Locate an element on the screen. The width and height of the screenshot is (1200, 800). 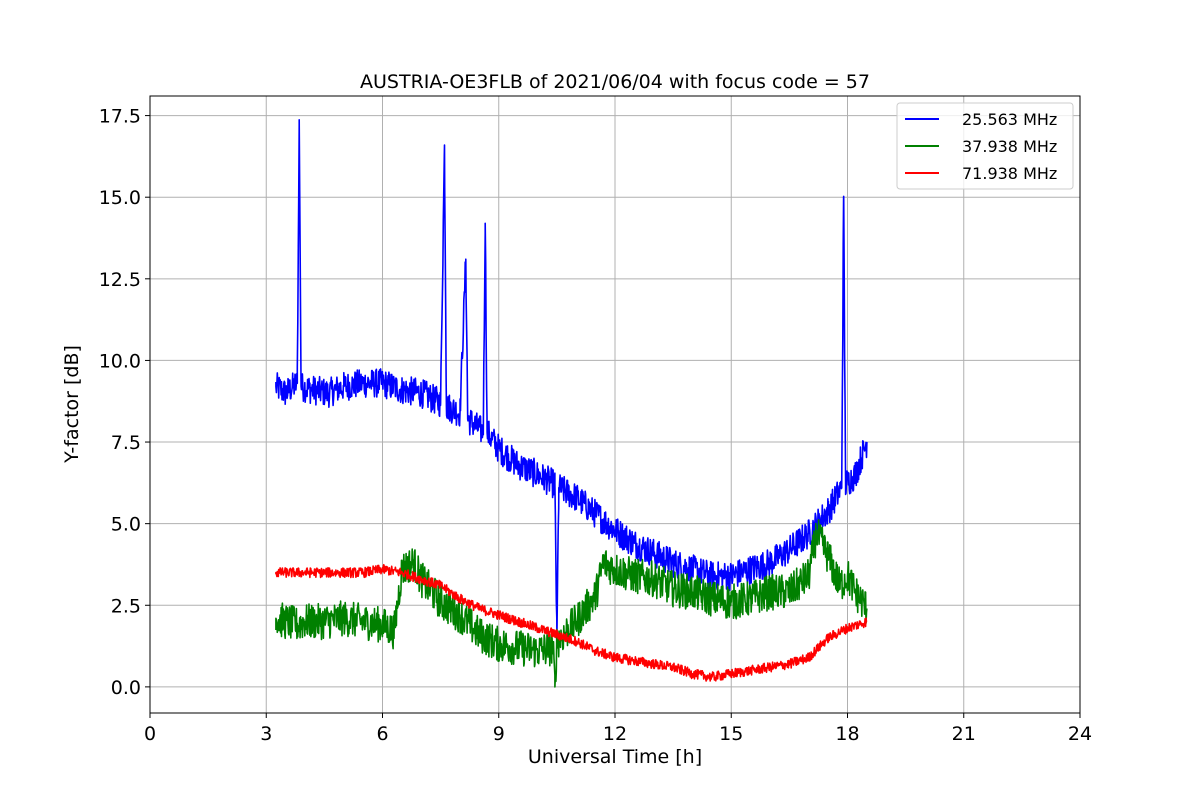
y-tick-label: 7.5 is located at coordinates (126, 443).